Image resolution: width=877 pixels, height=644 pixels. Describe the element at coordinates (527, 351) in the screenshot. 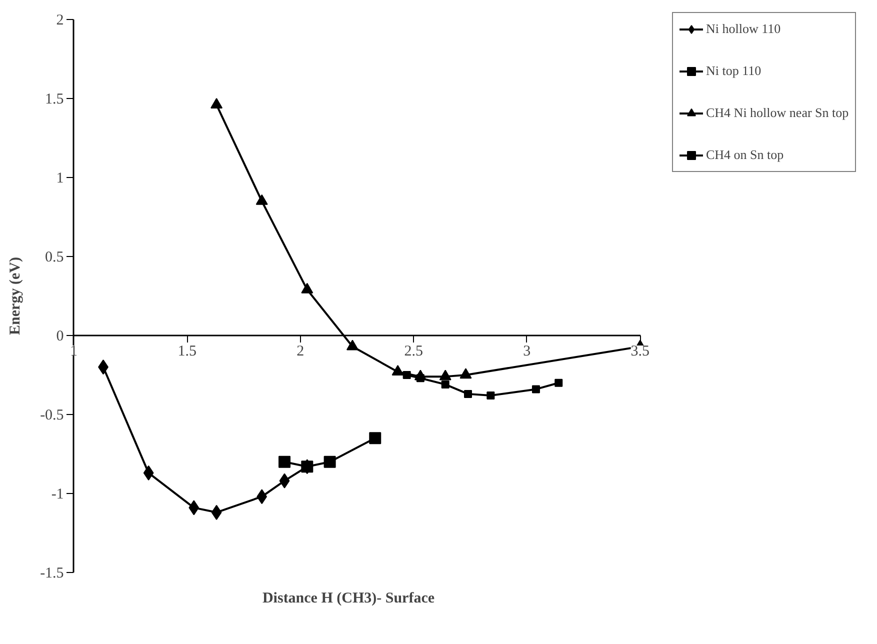

I see `x-tick-label: 3` at that location.